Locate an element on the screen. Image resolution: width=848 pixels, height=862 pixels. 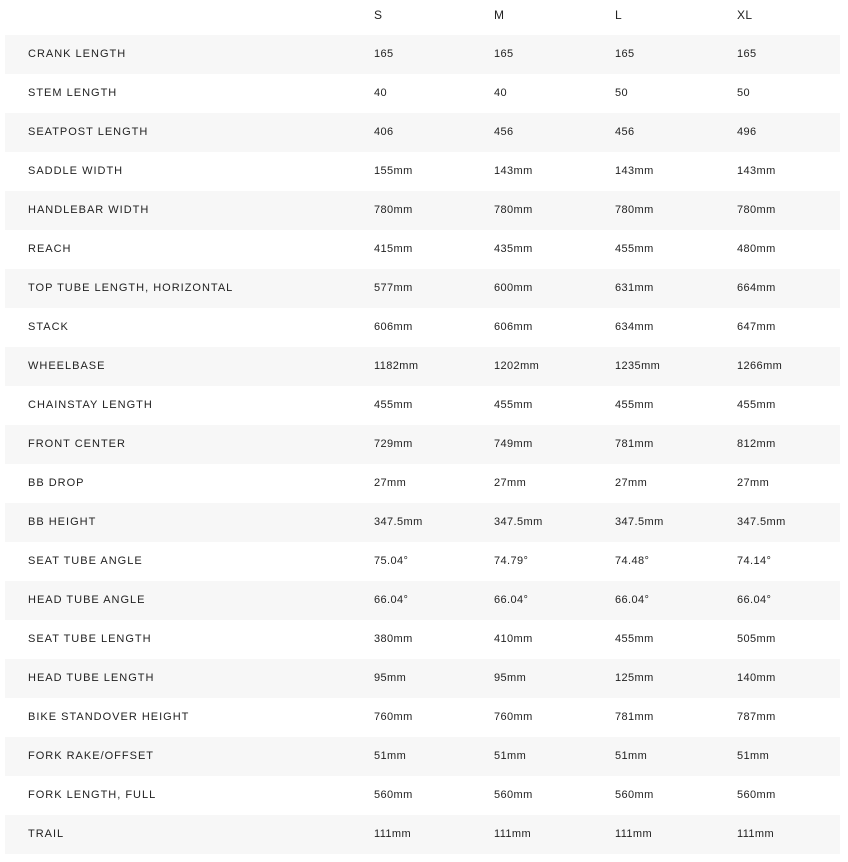
row-label: WHEELBASE is located at coordinates (67, 366).